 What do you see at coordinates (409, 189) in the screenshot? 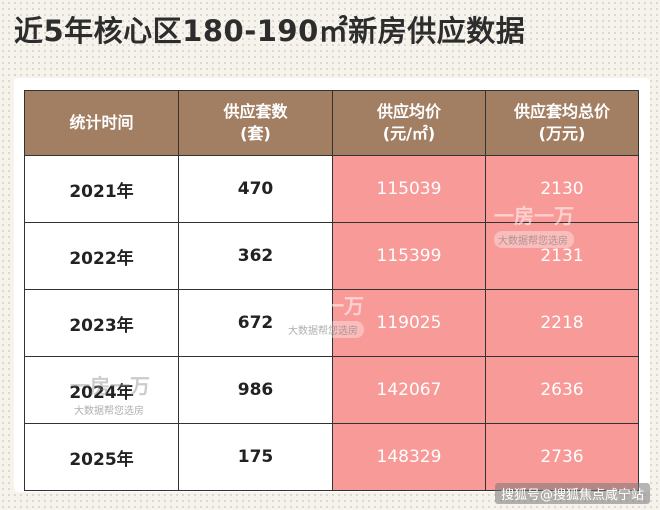
I see `table-cell: 115039` at bounding box center [409, 189].